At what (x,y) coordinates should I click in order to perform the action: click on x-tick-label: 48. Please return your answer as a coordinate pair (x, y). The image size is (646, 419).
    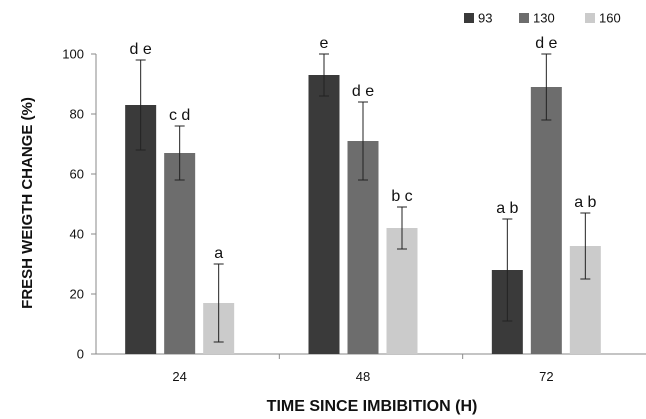
    Looking at the image, I should click on (363, 376).